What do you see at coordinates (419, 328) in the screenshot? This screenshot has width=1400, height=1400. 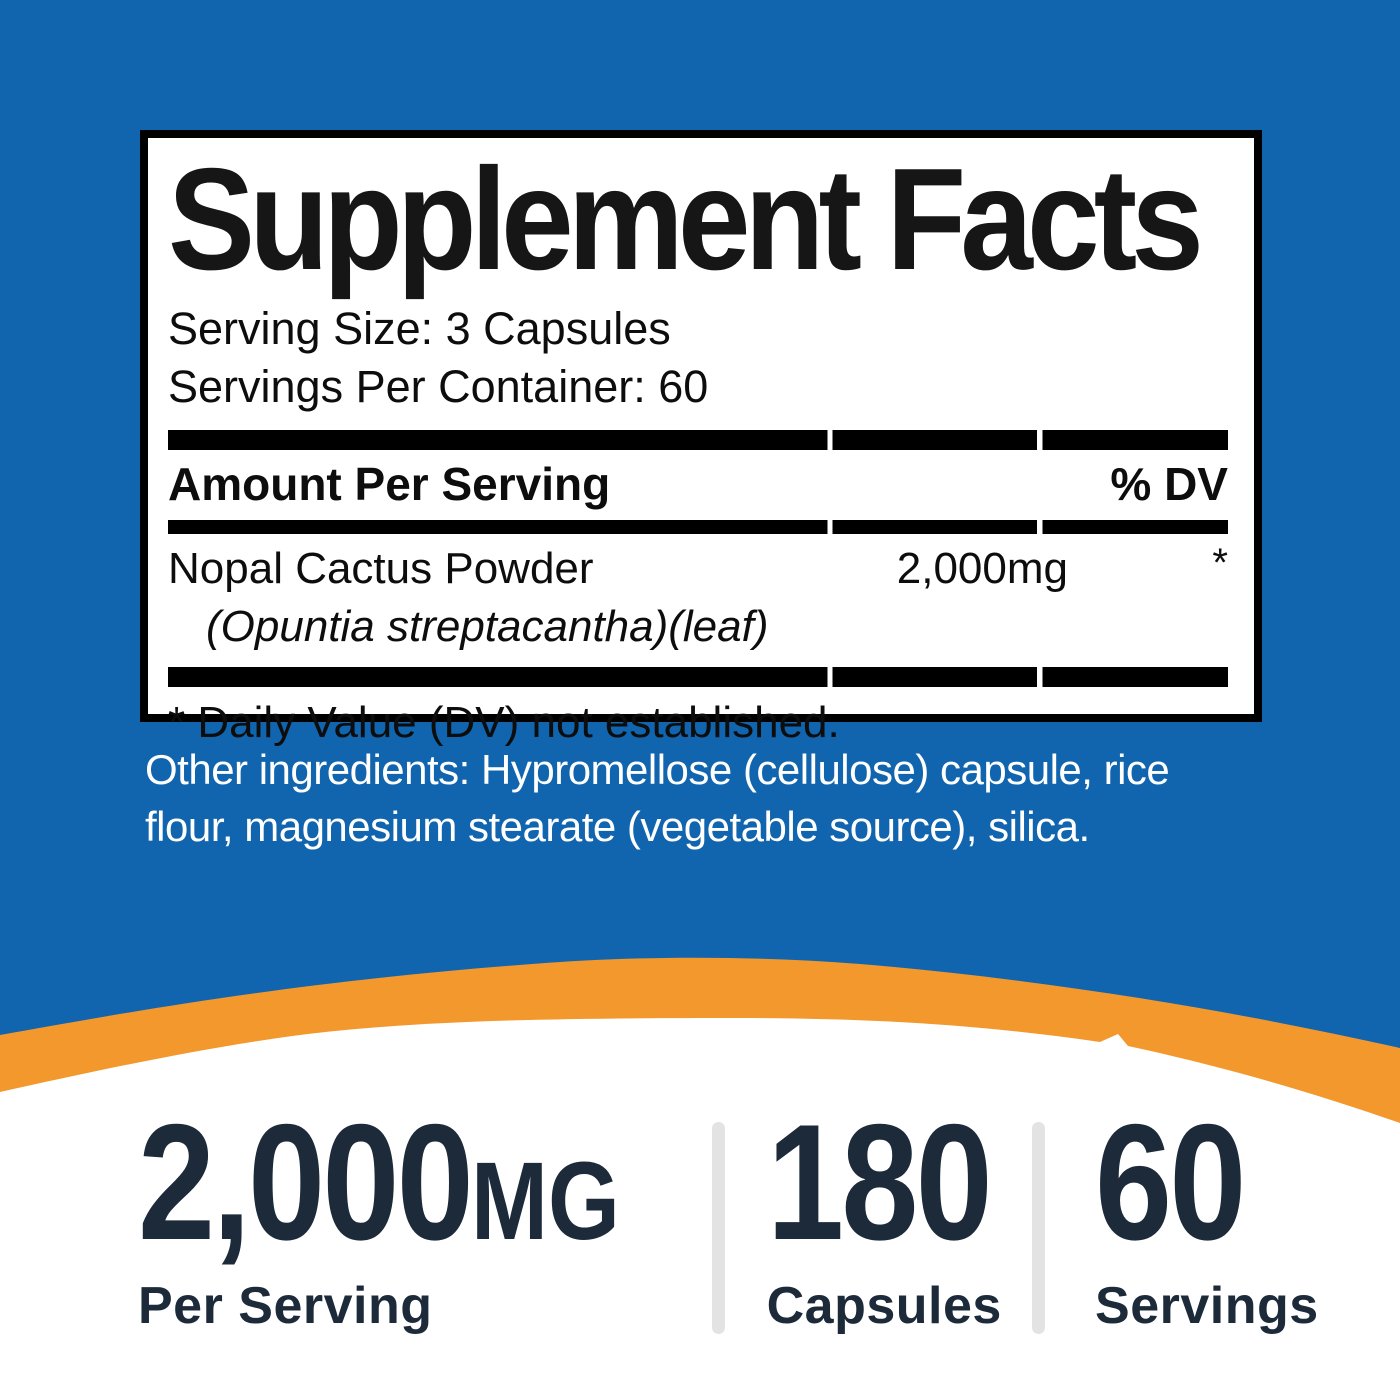 I see `serving-size-line: Serving Size: 3 Capsules` at bounding box center [419, 328].